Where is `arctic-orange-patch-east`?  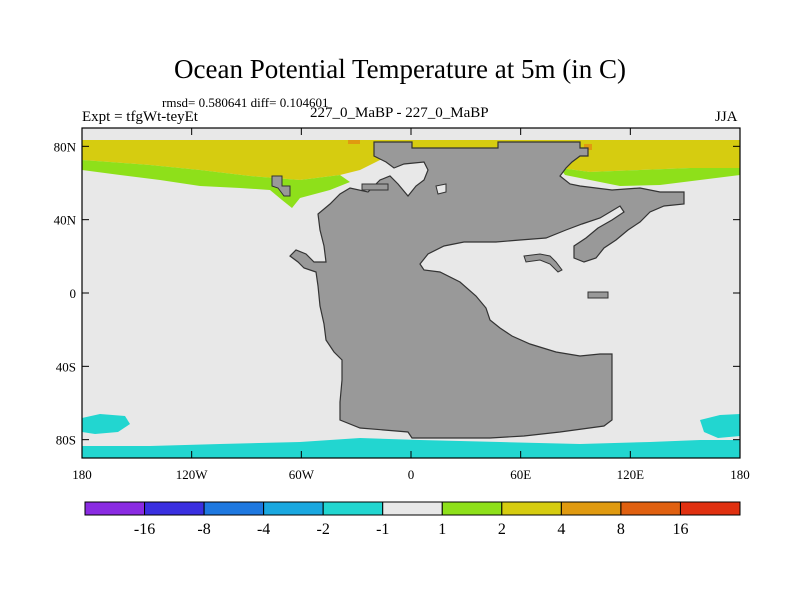
arctic-orange-patch-east is located at coordinates (588, 147).